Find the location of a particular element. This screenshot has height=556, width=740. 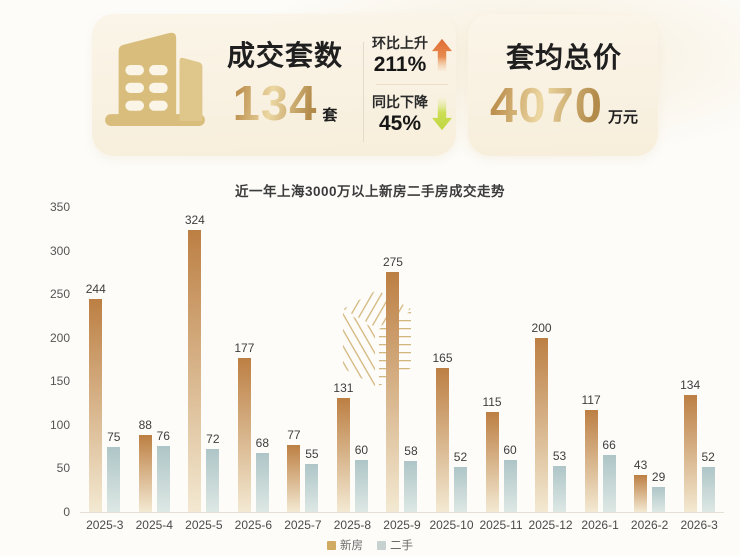

bar-group: 117 66 is located at coordinates (600, 359).